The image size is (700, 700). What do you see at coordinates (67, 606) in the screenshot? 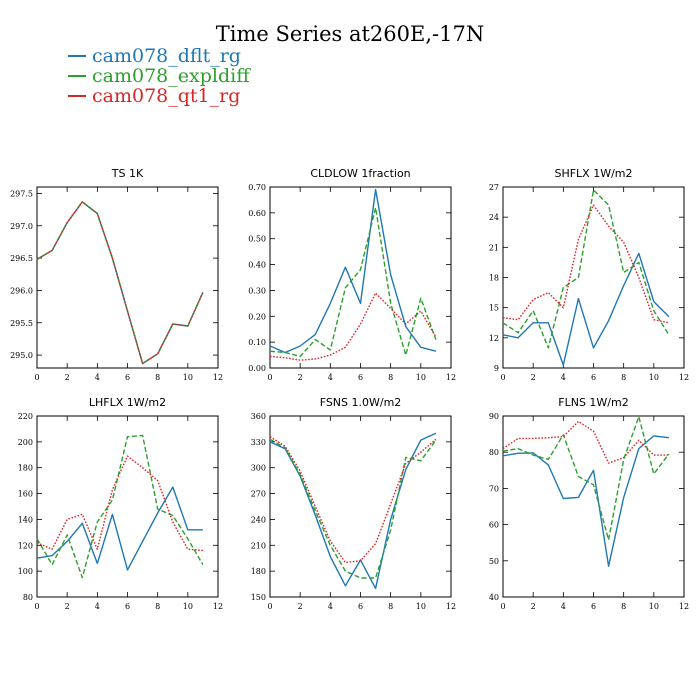
I see `x-tick-label-lhflx: 2` at bounding box center [67, 606].